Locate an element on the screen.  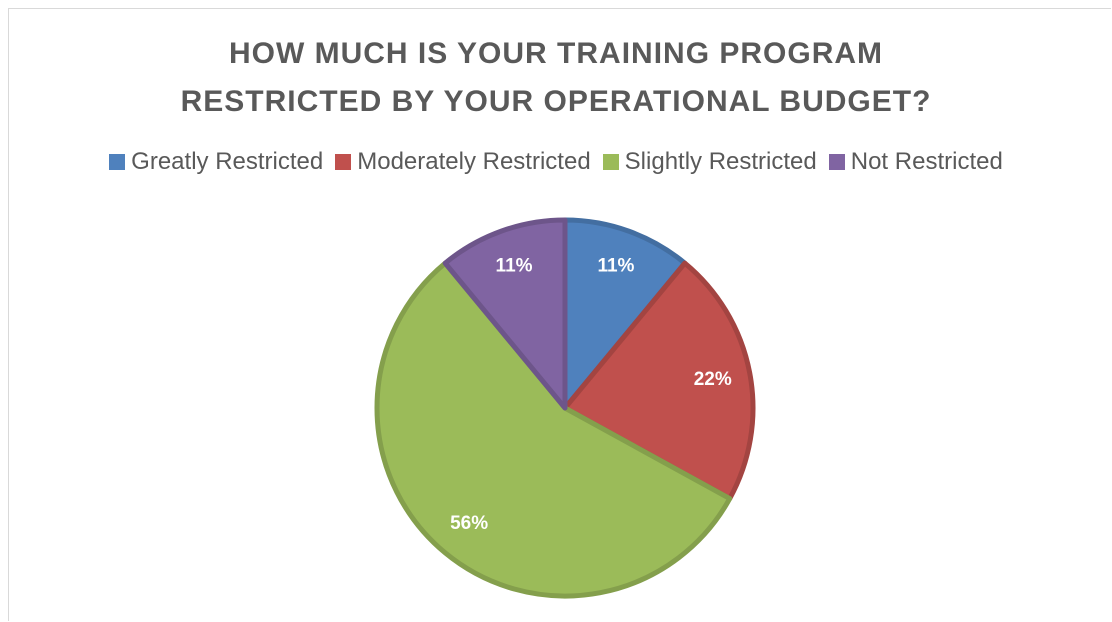
legend-label: Moderately Restricted is located at coordinates (474, 161).